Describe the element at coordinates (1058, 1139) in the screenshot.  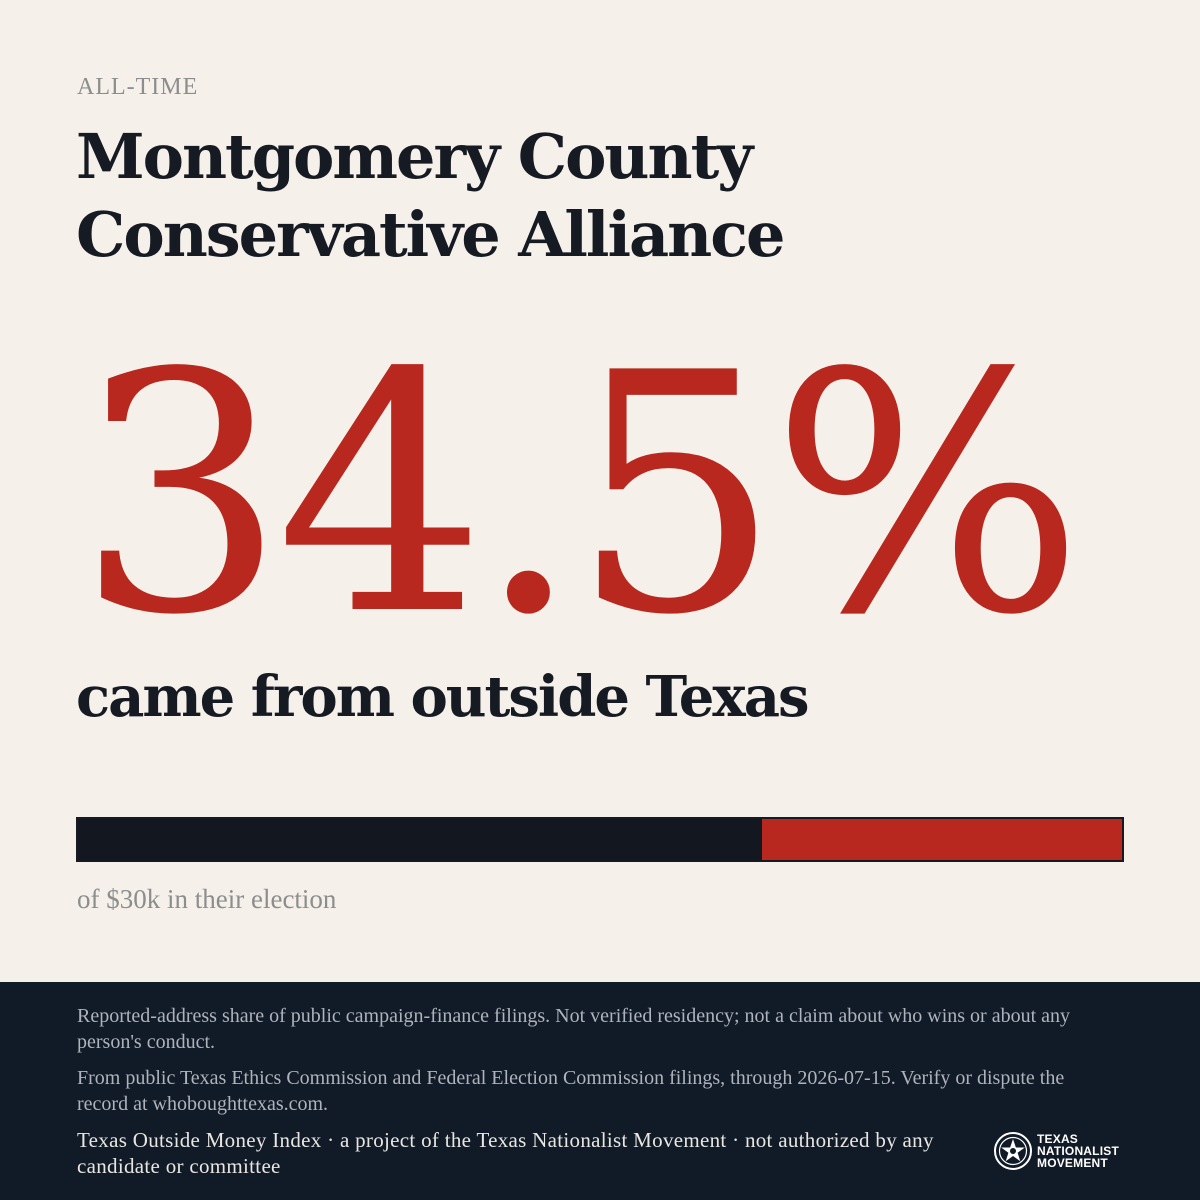
I see `logo-line: TEXAS` at that location.